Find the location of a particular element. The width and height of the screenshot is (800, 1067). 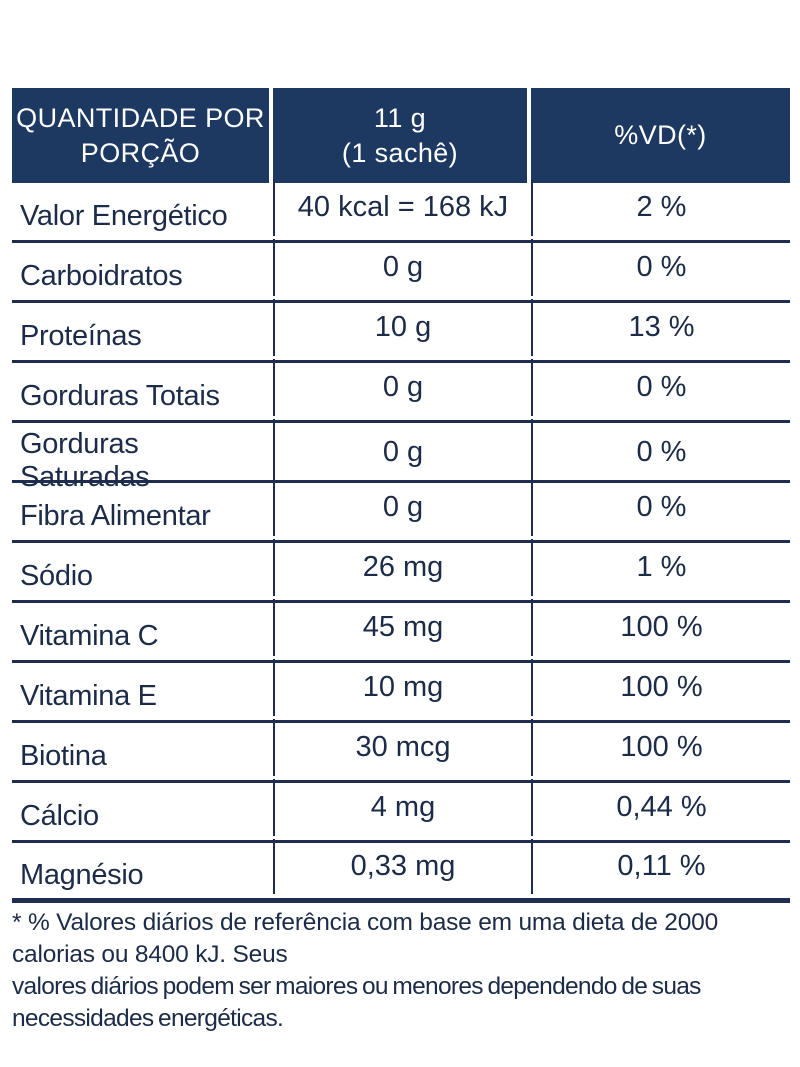

table-row-fibra-alimentar: Fibra Alimentar 0 g 0 % is located at coordinates (401, 511).